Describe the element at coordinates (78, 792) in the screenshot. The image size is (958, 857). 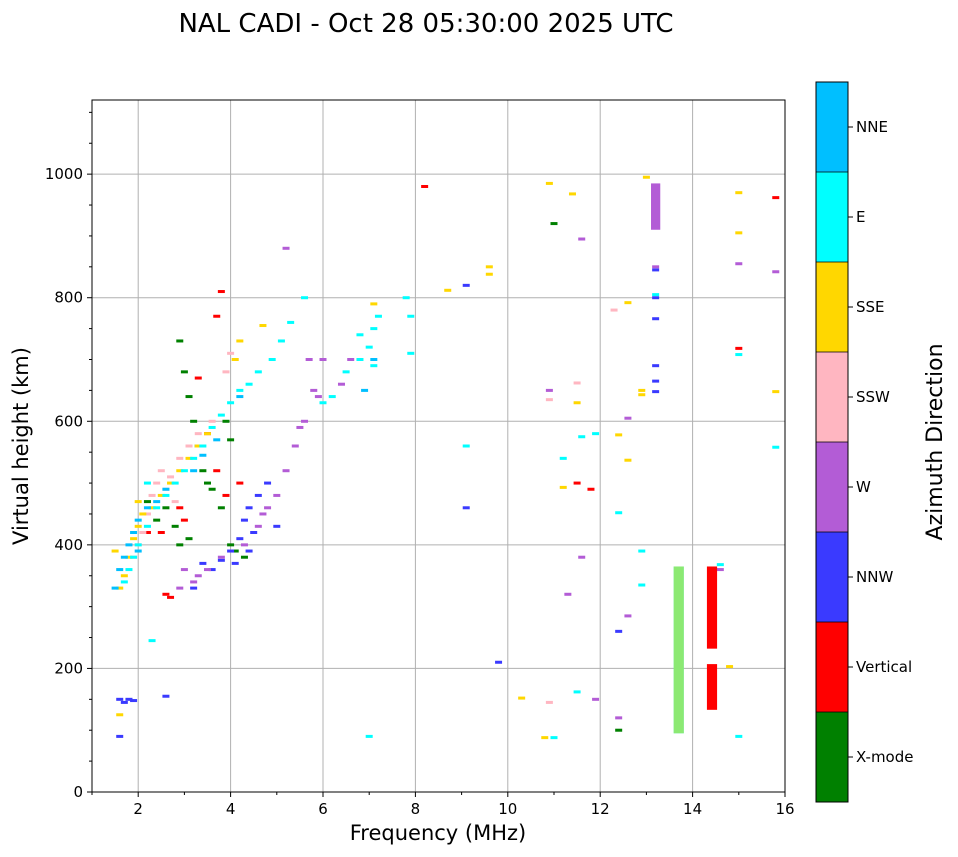
I see `y-tick-label: 0` at that location.